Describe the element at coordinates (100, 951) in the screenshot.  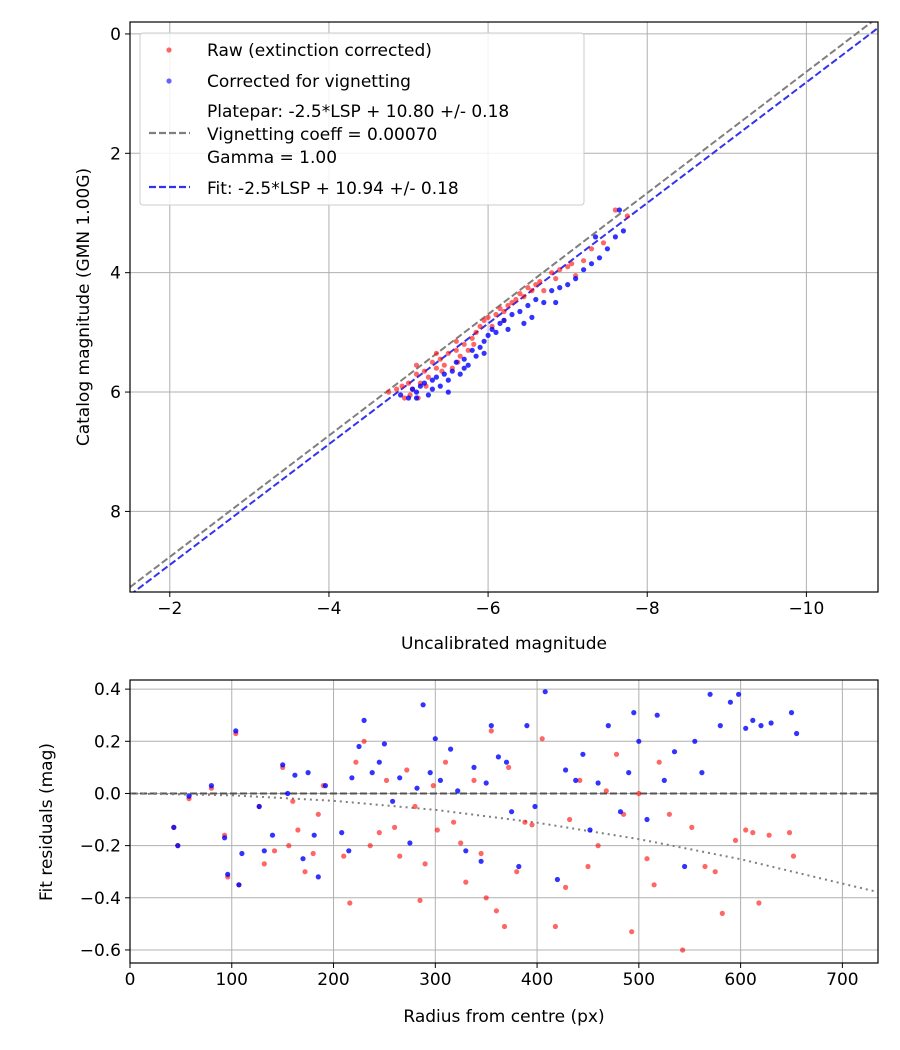
I see `p2-ytick-label: −0.6` at that location.